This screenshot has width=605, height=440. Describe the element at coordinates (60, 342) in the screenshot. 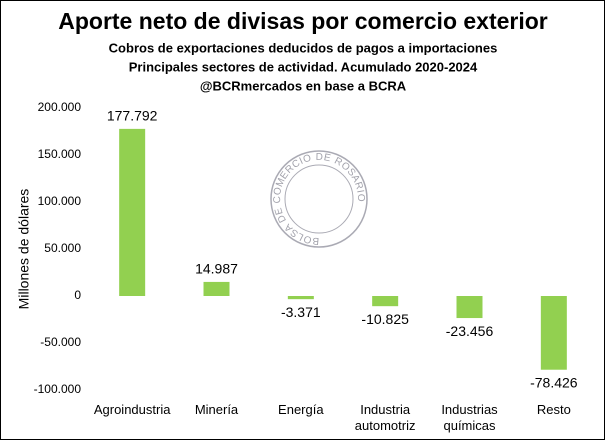

I see `y-tick-label: -50.000` at that location.